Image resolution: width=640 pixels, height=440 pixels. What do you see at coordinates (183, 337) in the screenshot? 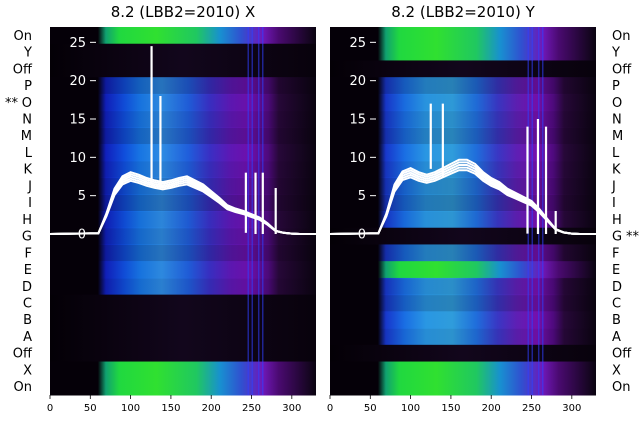
I see `heatmap-row-a` at bounding box center [183, 337].